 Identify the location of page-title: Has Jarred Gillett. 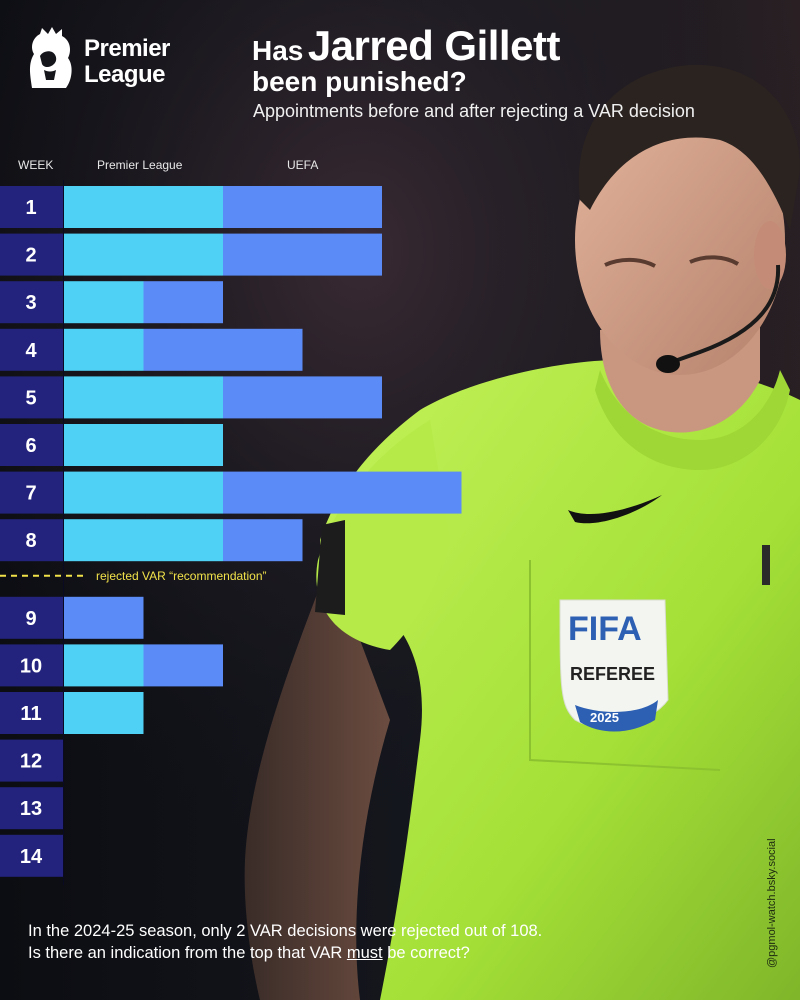
(406, 46).